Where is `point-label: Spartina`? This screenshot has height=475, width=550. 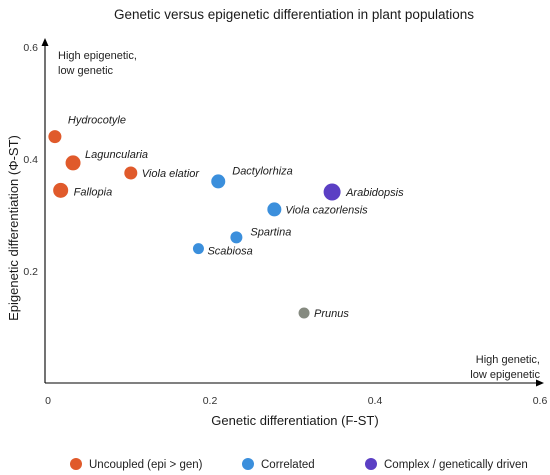 point-label: Spartina is located at coordinates (270, 232).